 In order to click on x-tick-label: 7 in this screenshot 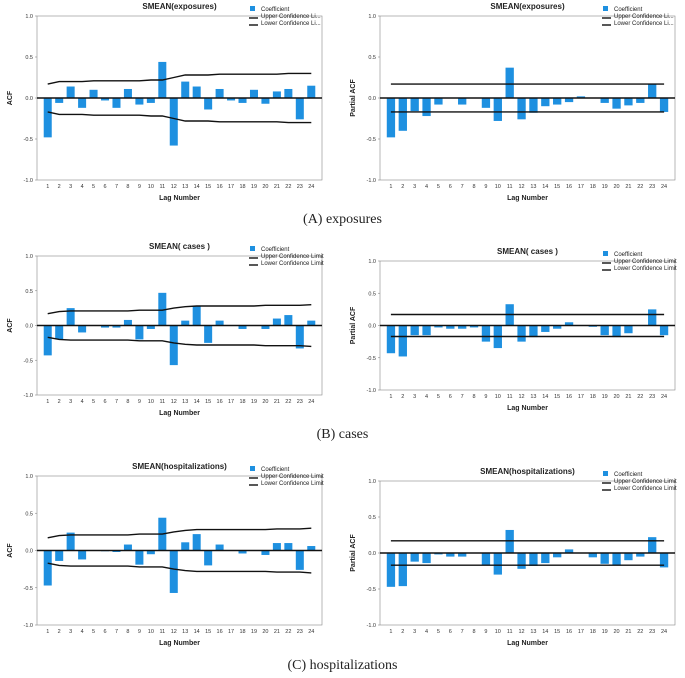, I will do `click(116, 187)`.